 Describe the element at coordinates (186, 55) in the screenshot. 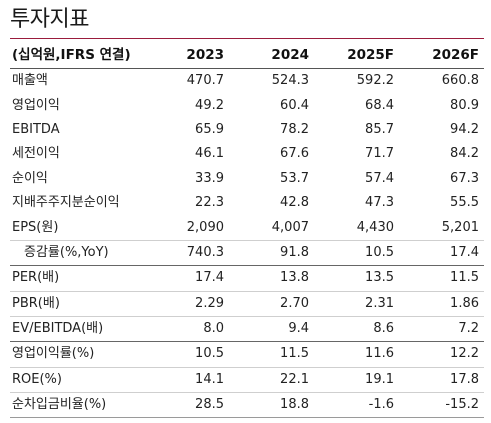

I see `year-header: 2023` at that location.